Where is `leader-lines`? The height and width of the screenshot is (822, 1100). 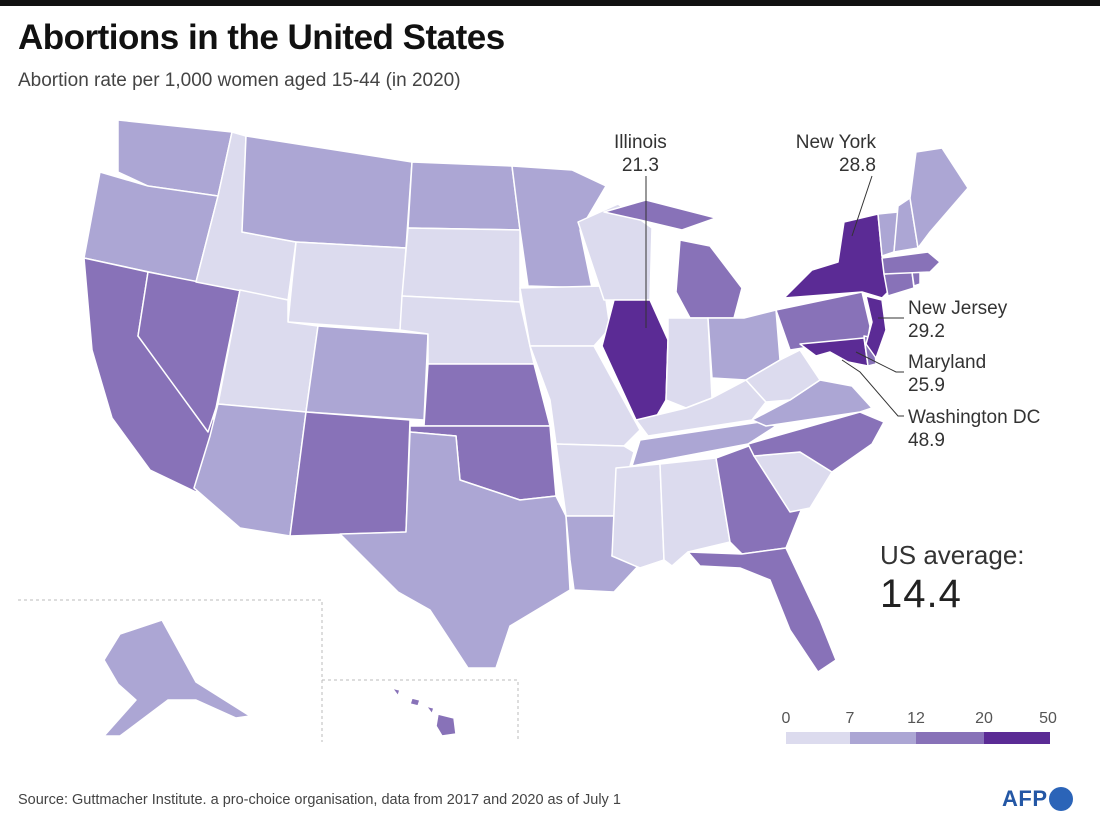 leader-lines is located at coordinates (774, 296).